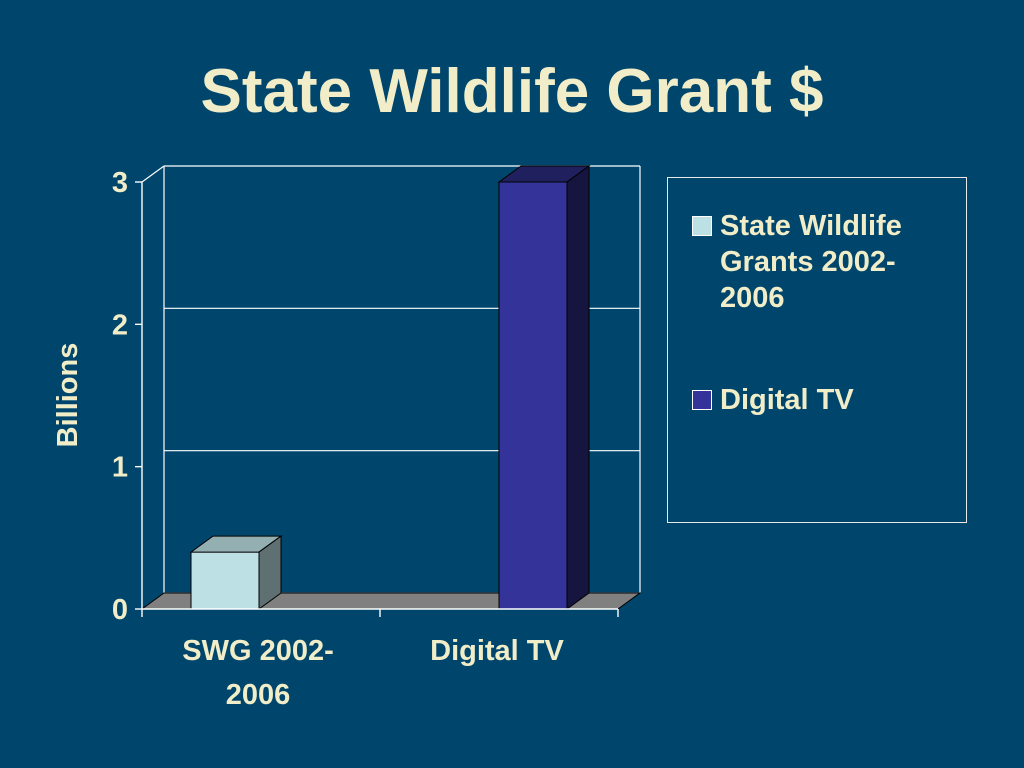  What do you see at coordinates (497, 651) in the screenshot?
I see `x-category-label-1: Digital TV` at bounding box center [497, 651].